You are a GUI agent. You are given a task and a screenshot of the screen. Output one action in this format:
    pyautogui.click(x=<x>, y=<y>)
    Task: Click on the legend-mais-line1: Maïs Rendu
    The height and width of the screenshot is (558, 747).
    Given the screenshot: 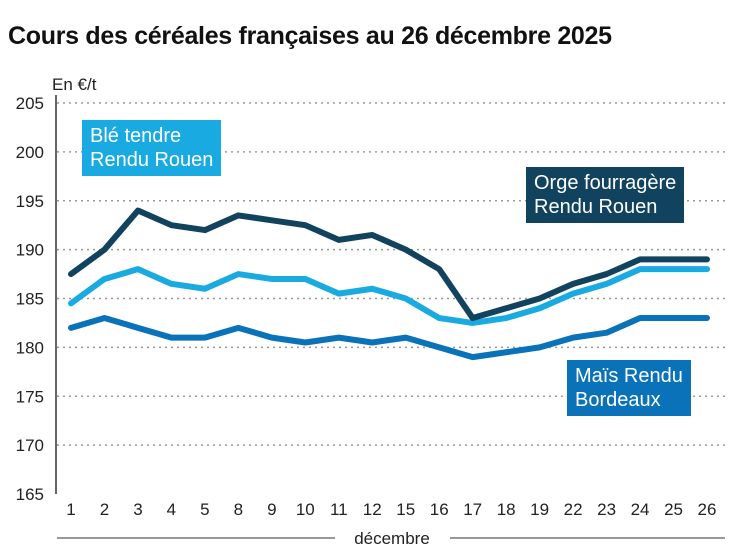 What is the action you would take?
    pyautogui.click(x=629, y=376)
    